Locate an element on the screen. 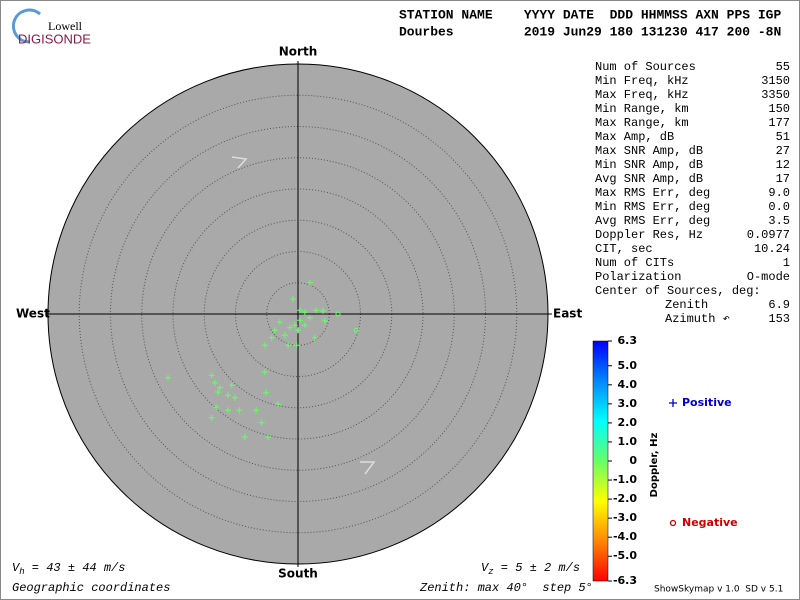 The image size is (800, 600). vh-symbol: V is located at coordinates (16, 568).